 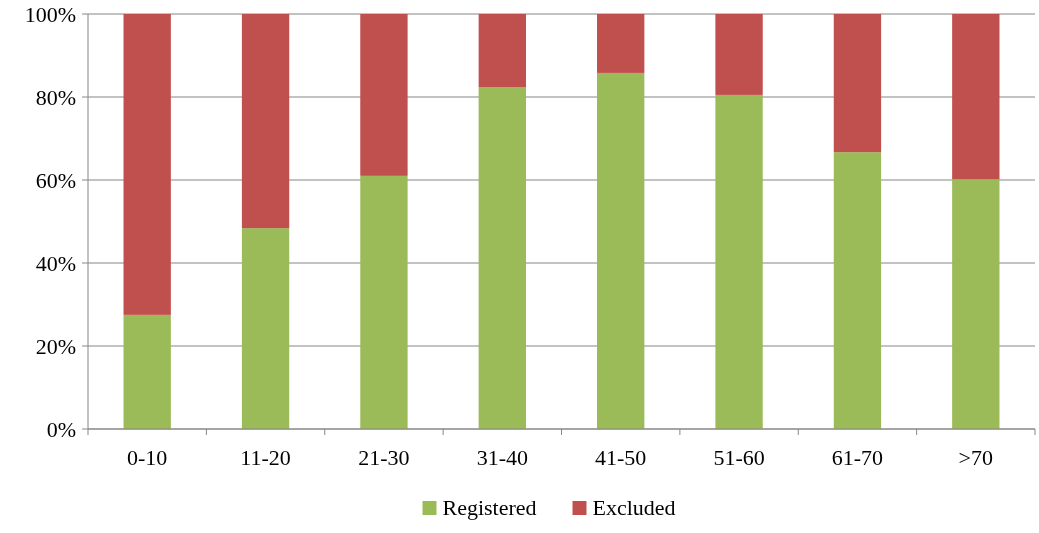 I want to click on x-tick-label: 31-40, so click(x=502, y=457).